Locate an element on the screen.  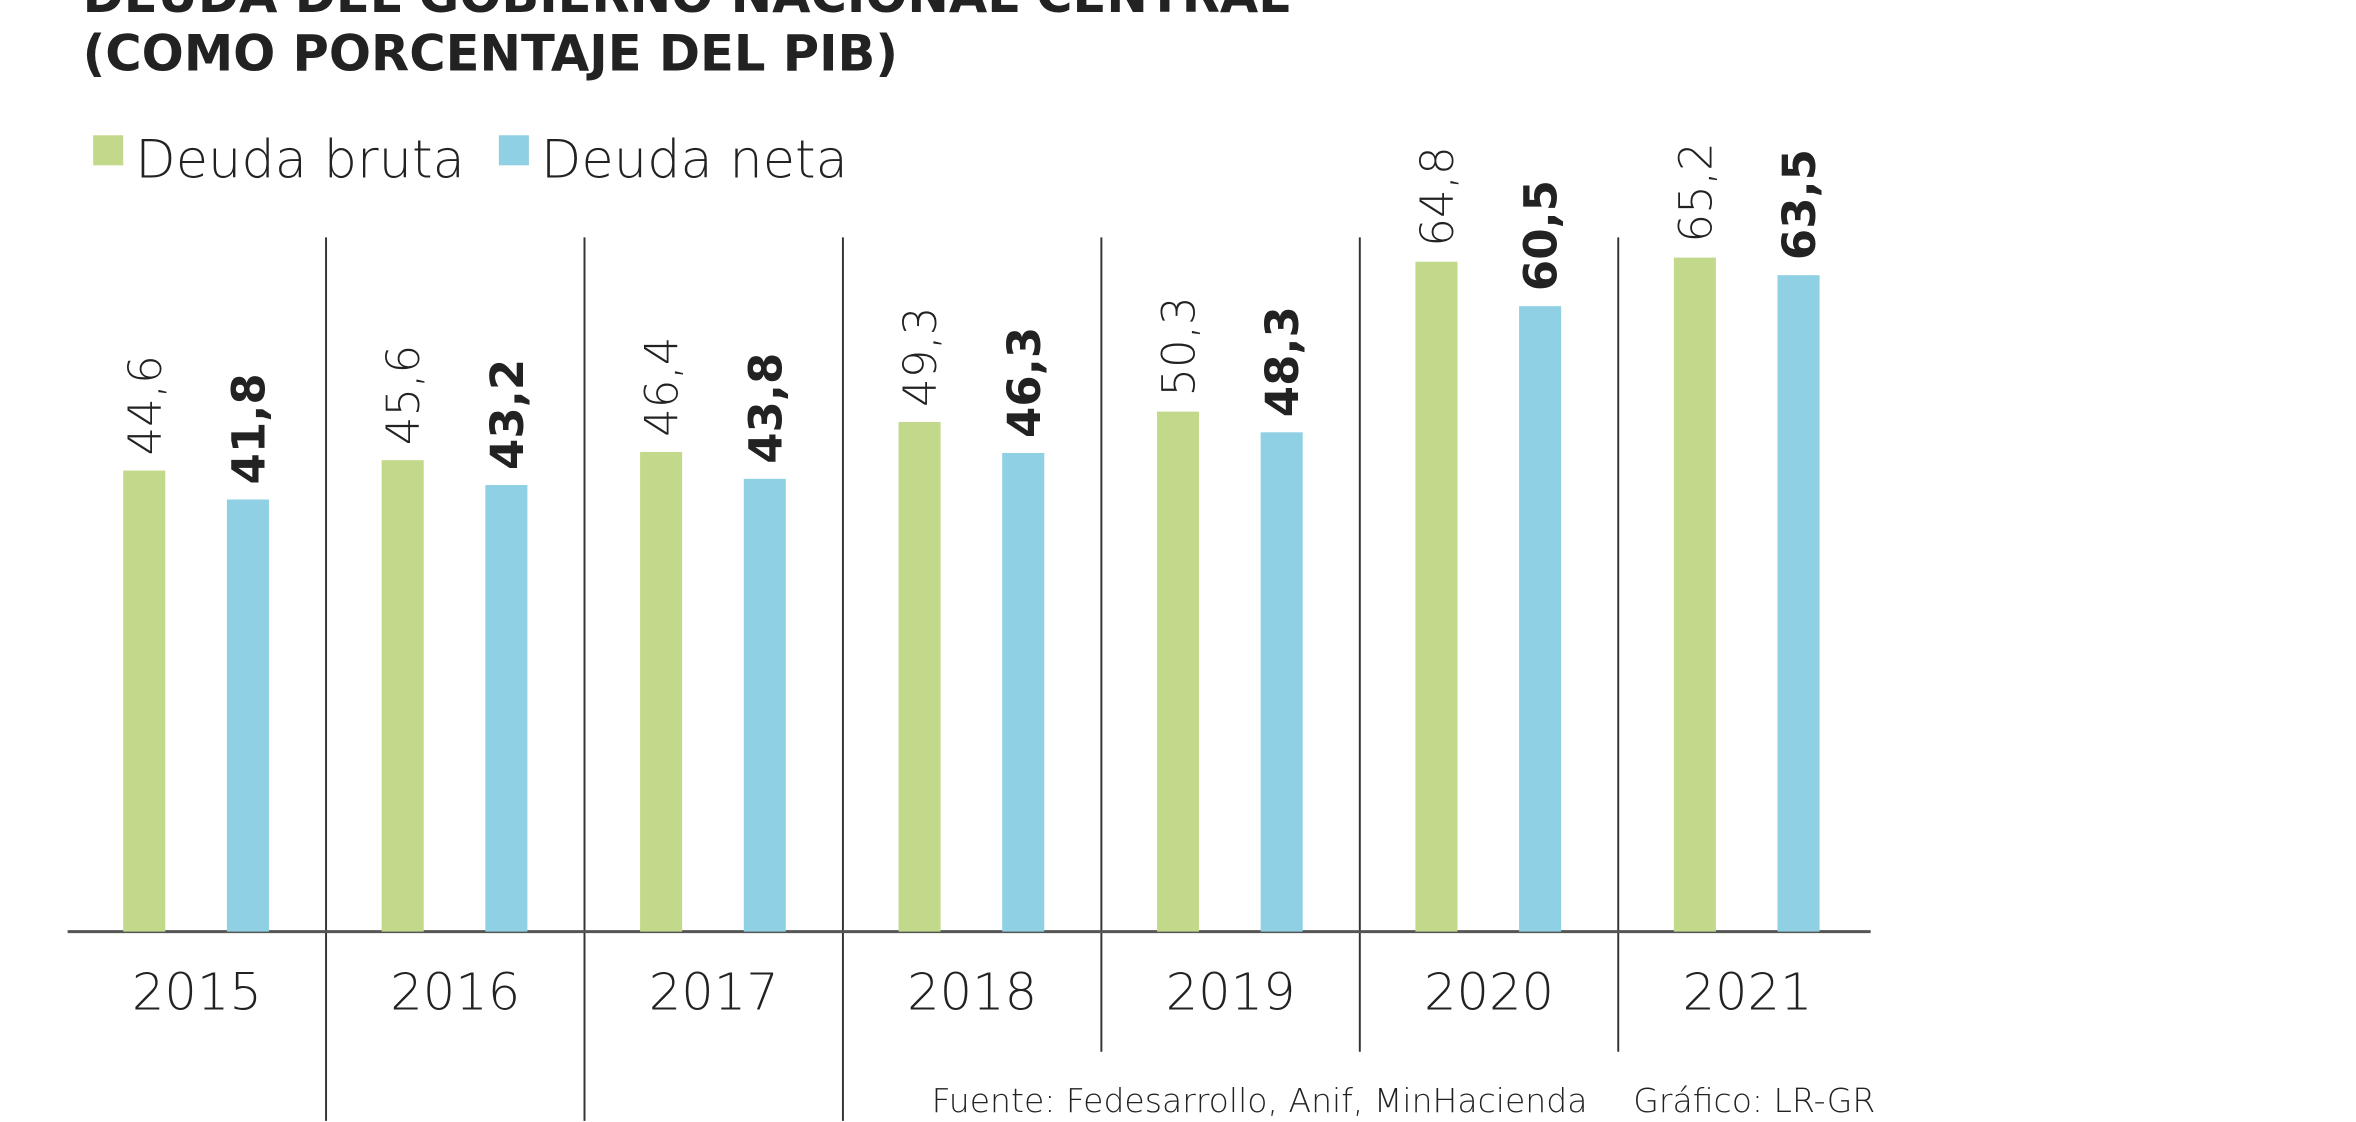
value-label: 41,8 is located at coordinates (248, 428).